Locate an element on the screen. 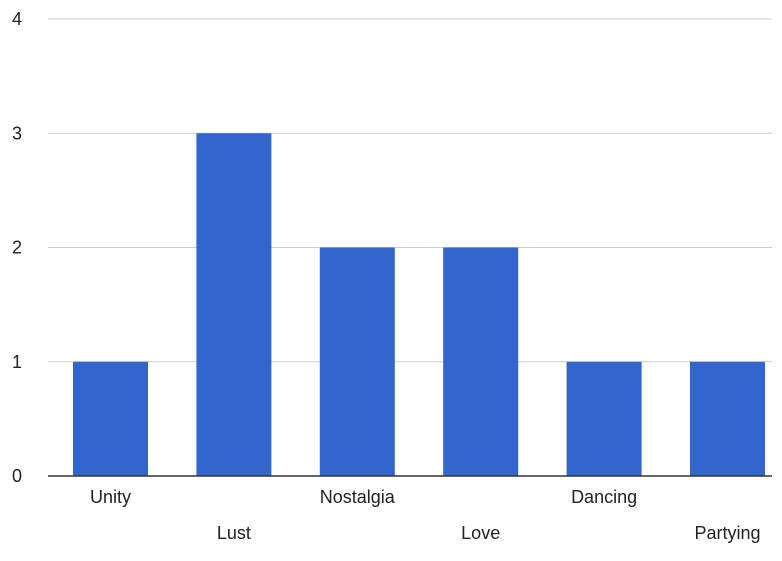  x-tick-label-love: Love is located at coordinates (480, 533).